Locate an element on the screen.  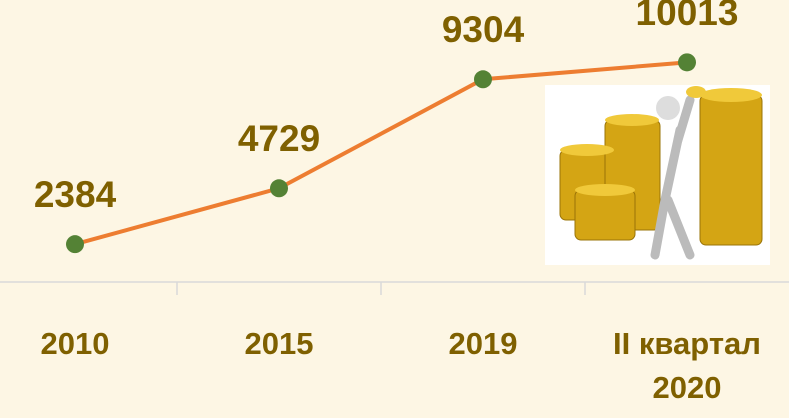
x-tick-label: 2019 is located at coordinates (483, 343).